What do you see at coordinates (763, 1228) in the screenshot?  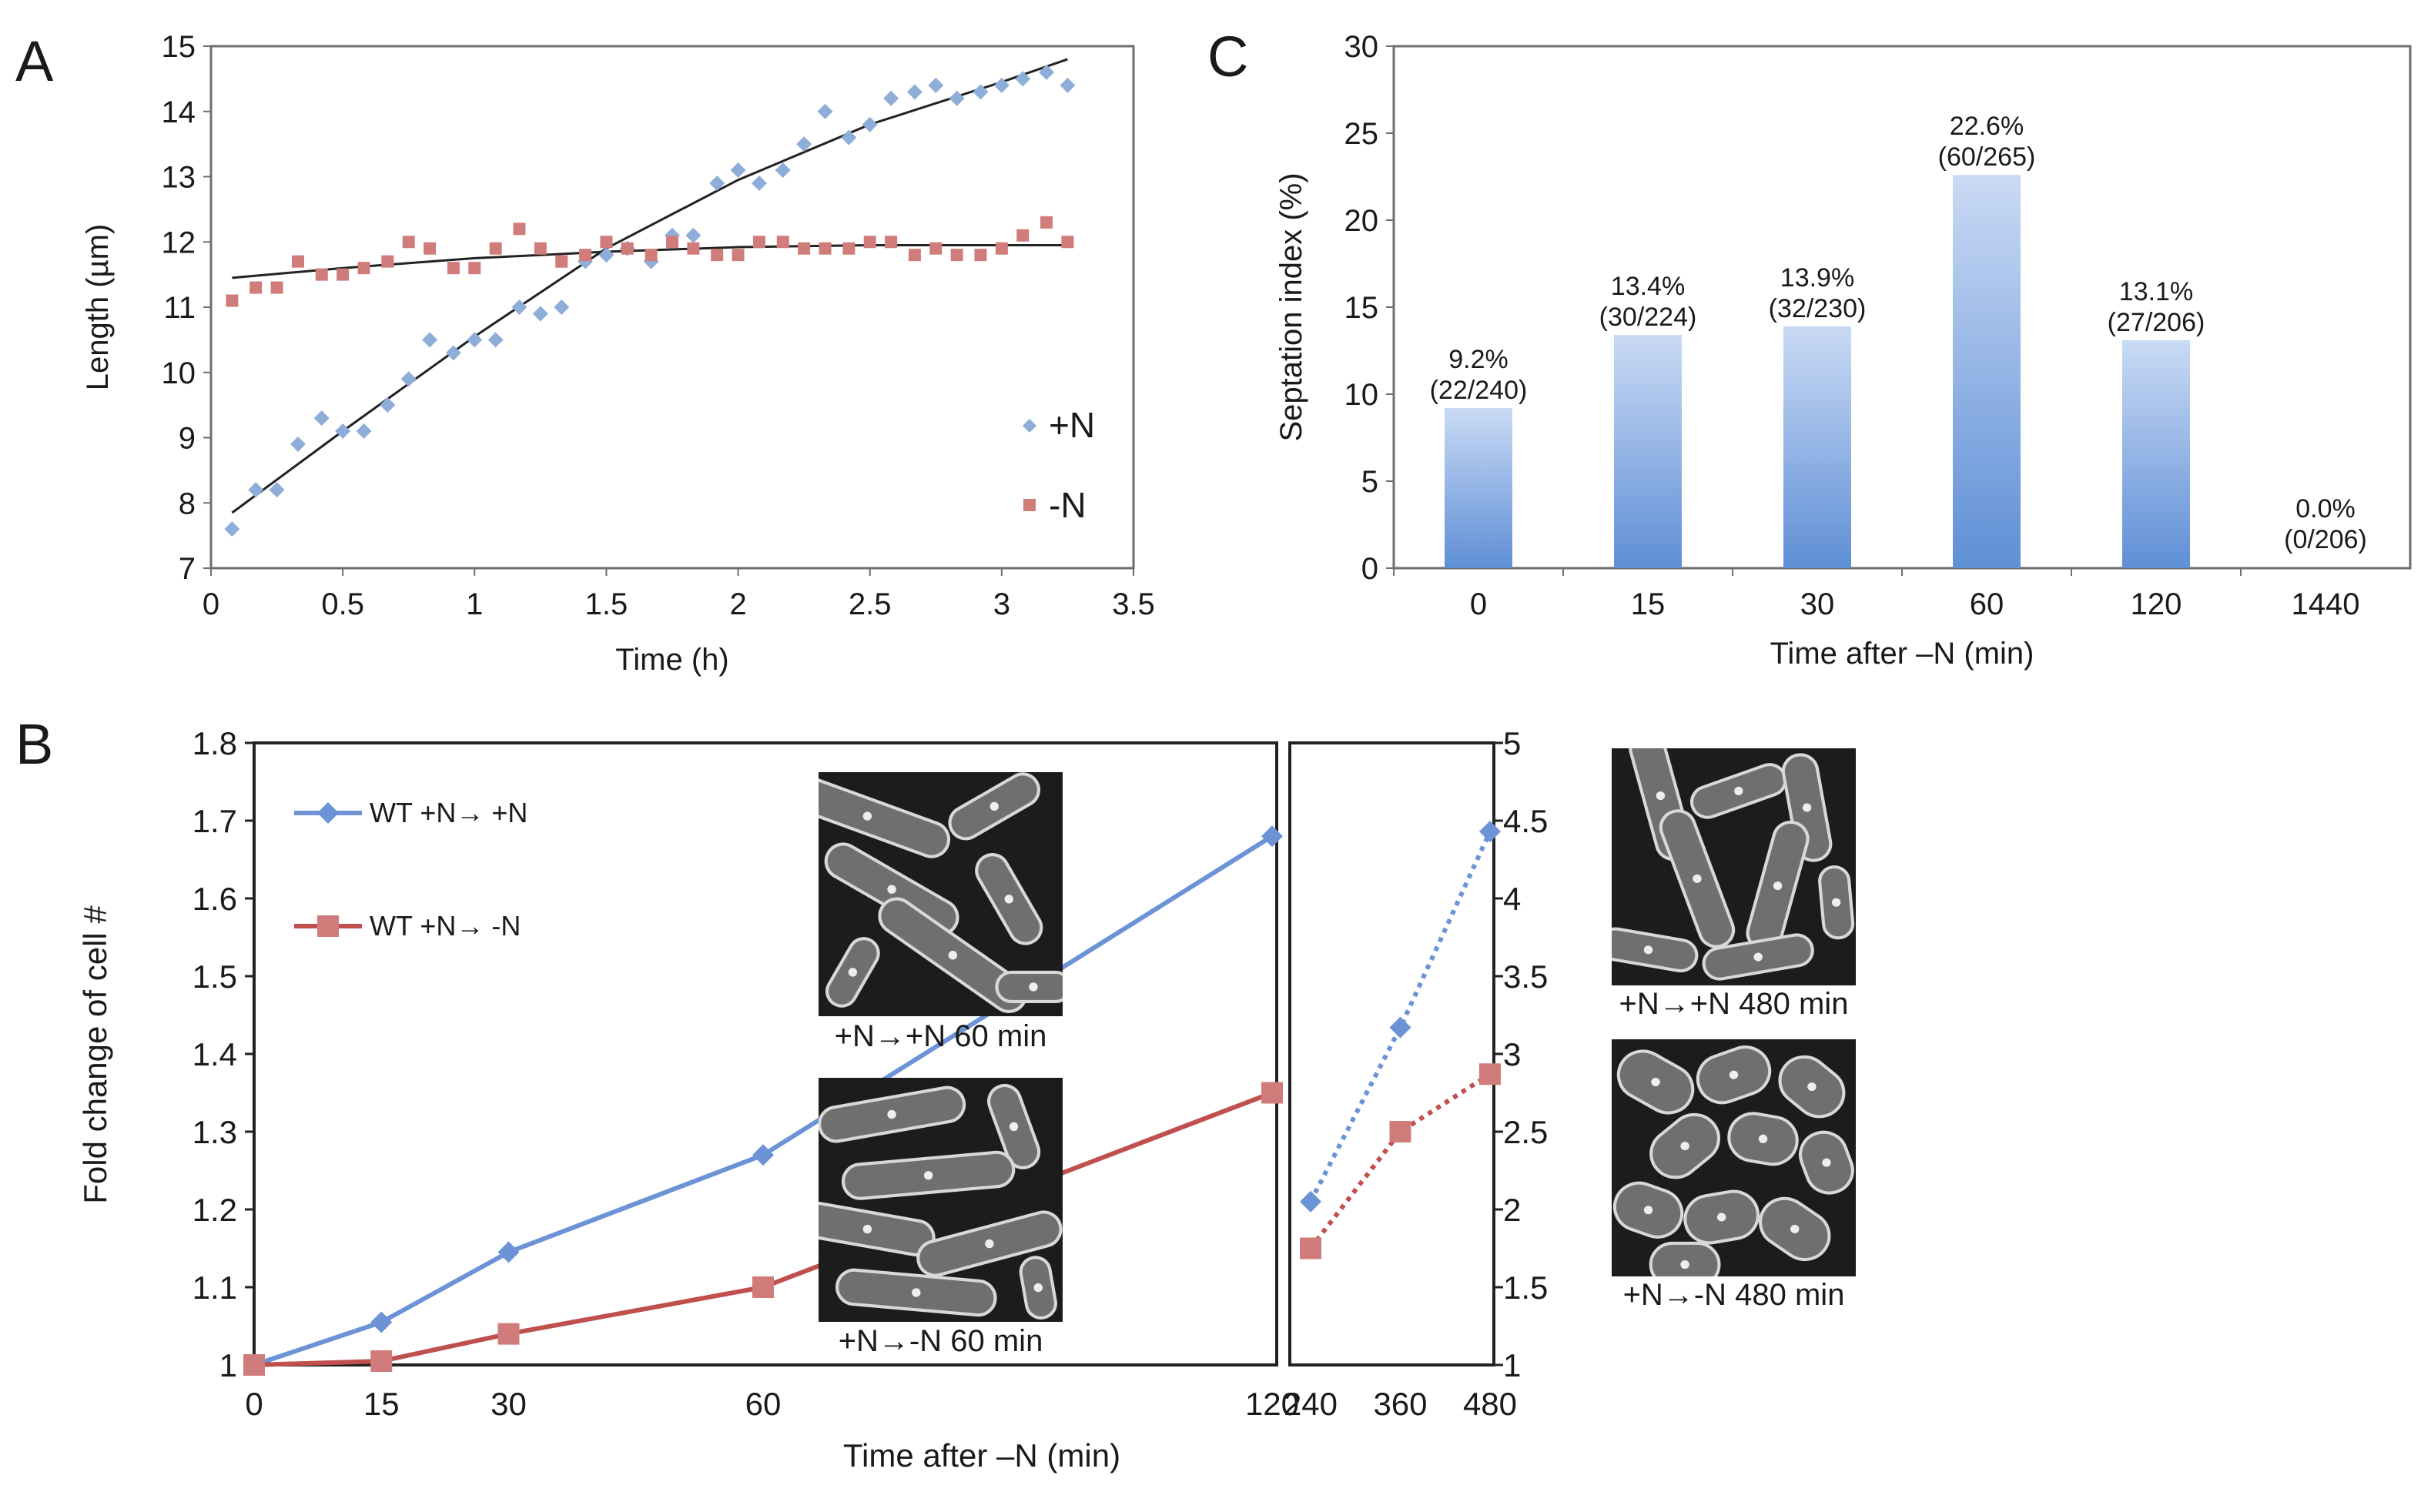 I see `line-wt-minus-left` at bounding box center [763, 1228].